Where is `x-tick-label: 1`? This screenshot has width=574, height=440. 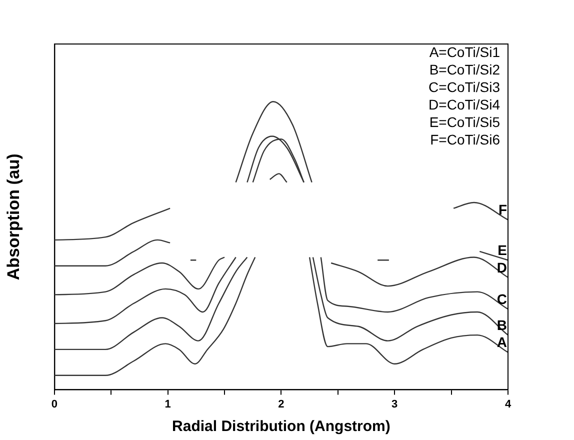
x-tick-label: 1 is located at coordinates (167, 404).